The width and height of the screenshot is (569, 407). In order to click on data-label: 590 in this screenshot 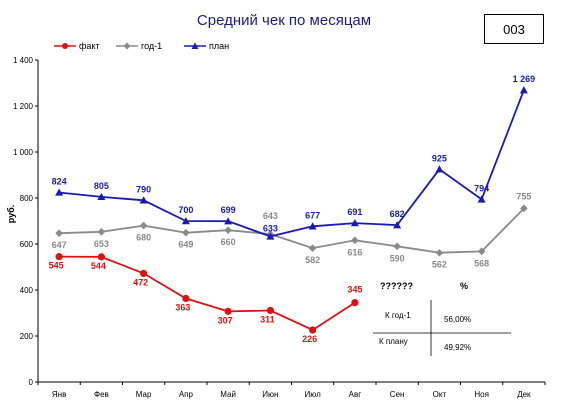, I will do `click(397, 258)`.